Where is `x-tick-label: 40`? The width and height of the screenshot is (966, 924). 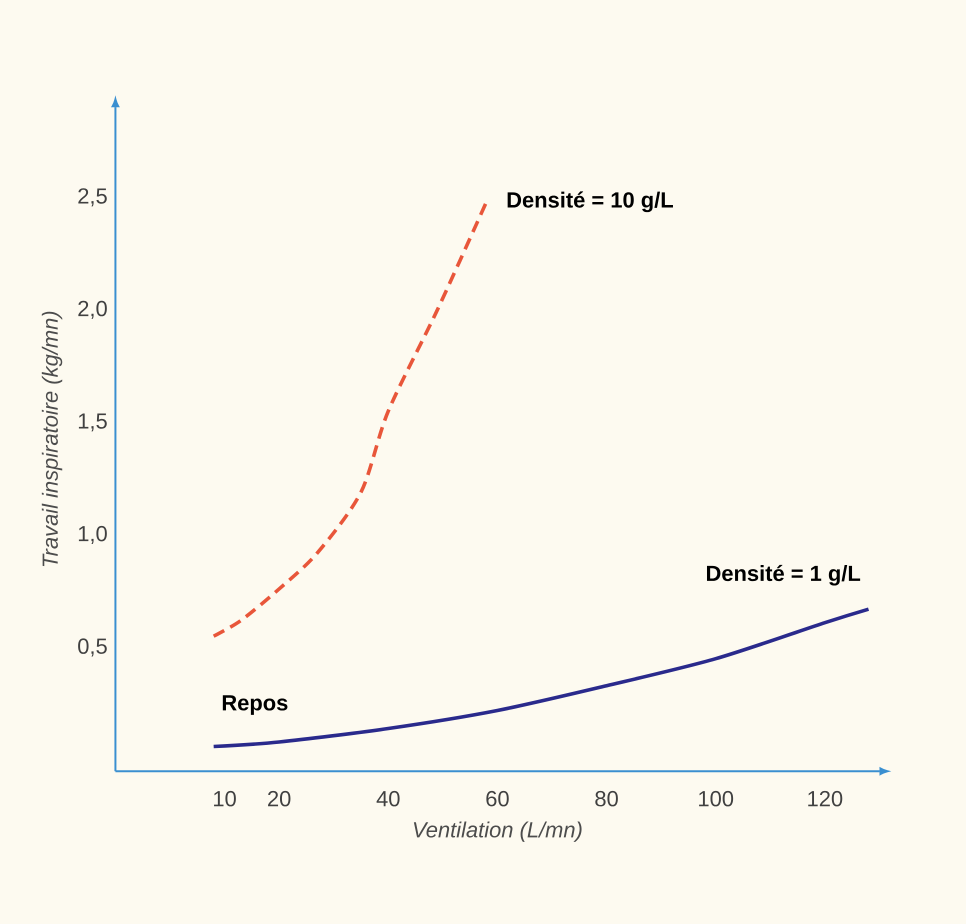
x-tick-label: 40 is located at coordinates (388, 798).